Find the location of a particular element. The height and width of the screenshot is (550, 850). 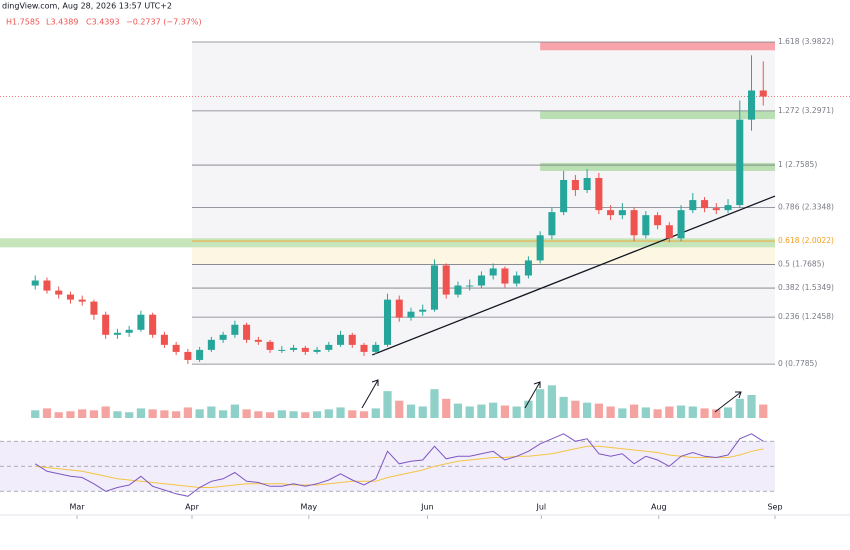

header-change: −0.2737 (−7.37%) is located at coordinates (164, 22).